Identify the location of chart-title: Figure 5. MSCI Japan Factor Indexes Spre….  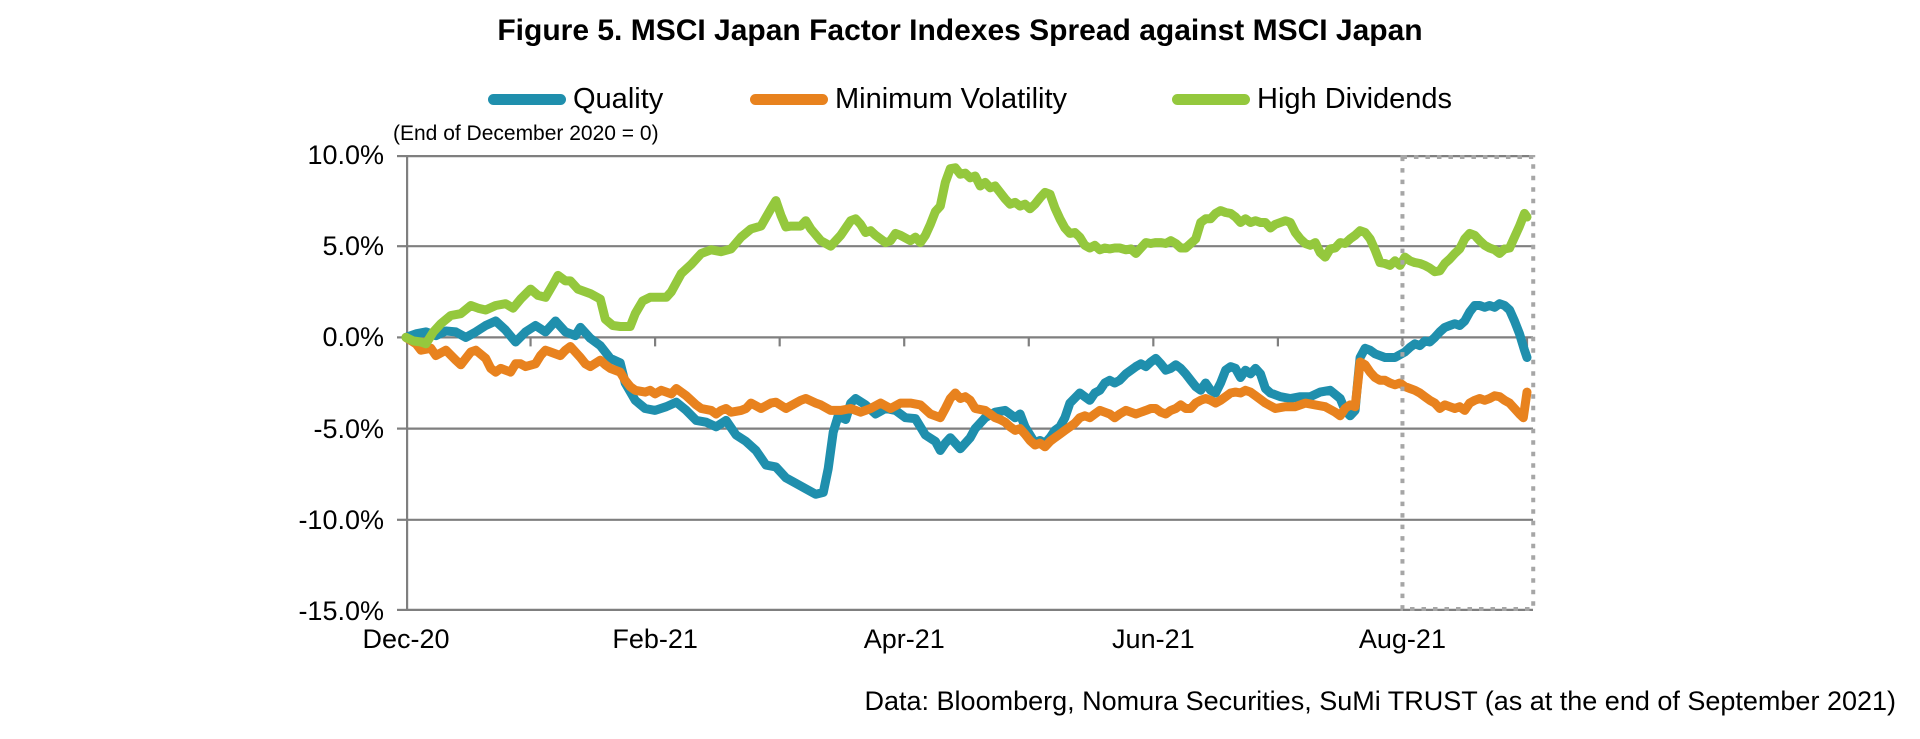
(960, 30).